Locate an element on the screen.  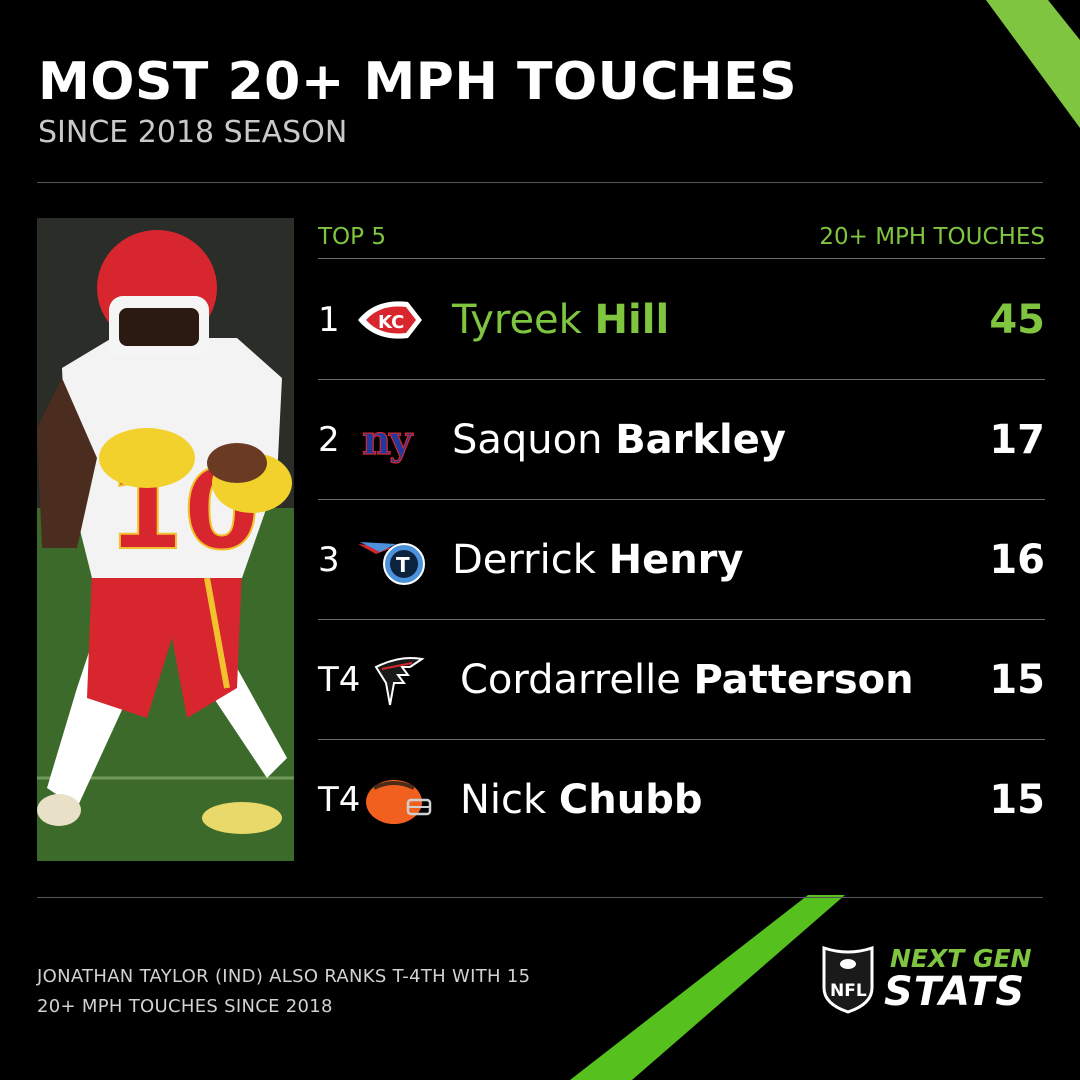
column-header-rank: TOP 5 is located at coordinates (352, 237).